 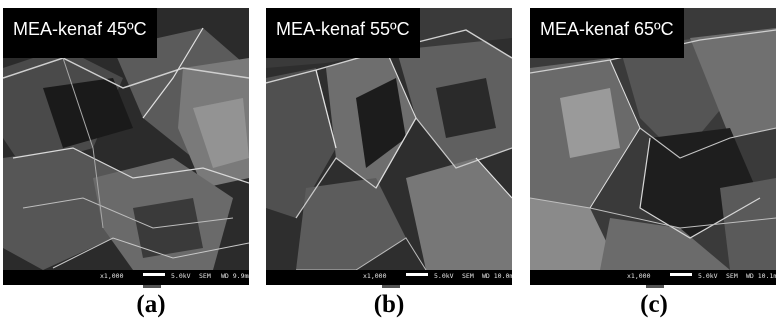 I want to click on panel-label: MEA-kenaf 65ºC, so click(x=607, y=33).